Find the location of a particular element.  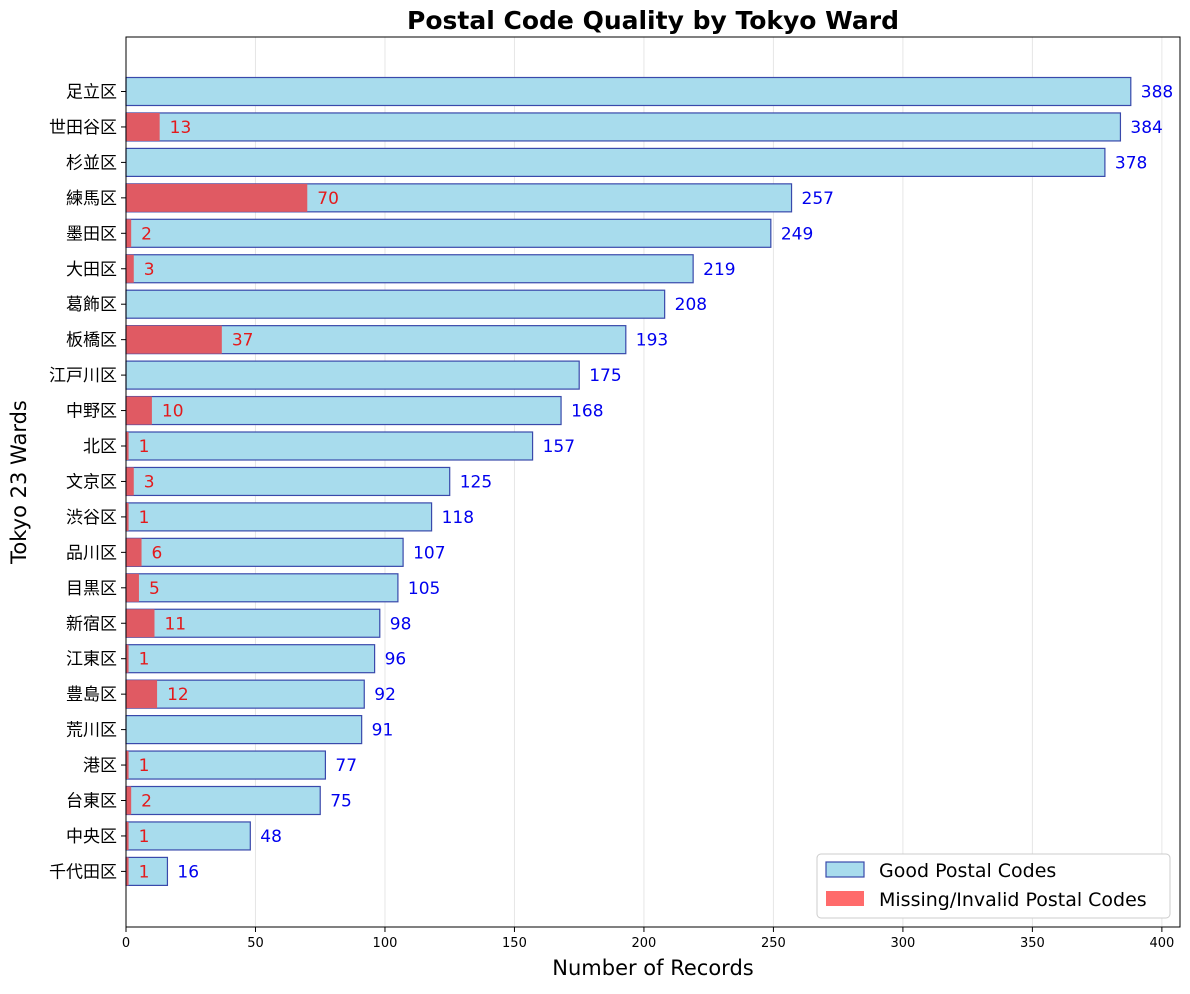

value-label-missing: 13 is located at coordinates (181, 128).